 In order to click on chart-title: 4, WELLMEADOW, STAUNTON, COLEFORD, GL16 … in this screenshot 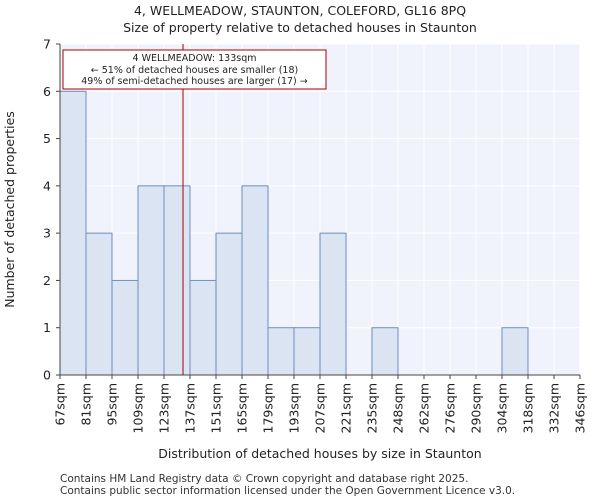, I will do `click(300, 10)`.